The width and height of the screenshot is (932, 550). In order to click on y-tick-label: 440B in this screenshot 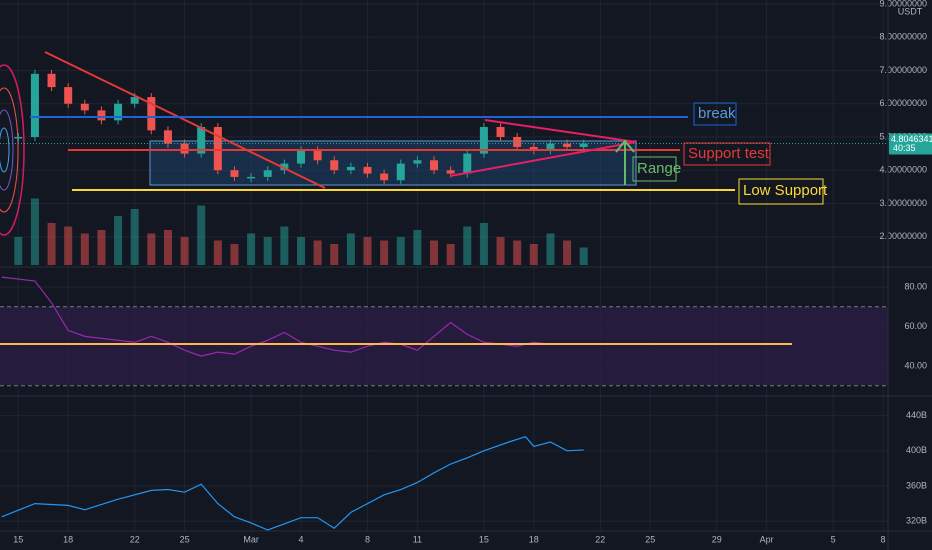, I will do `click(916, 415)`.